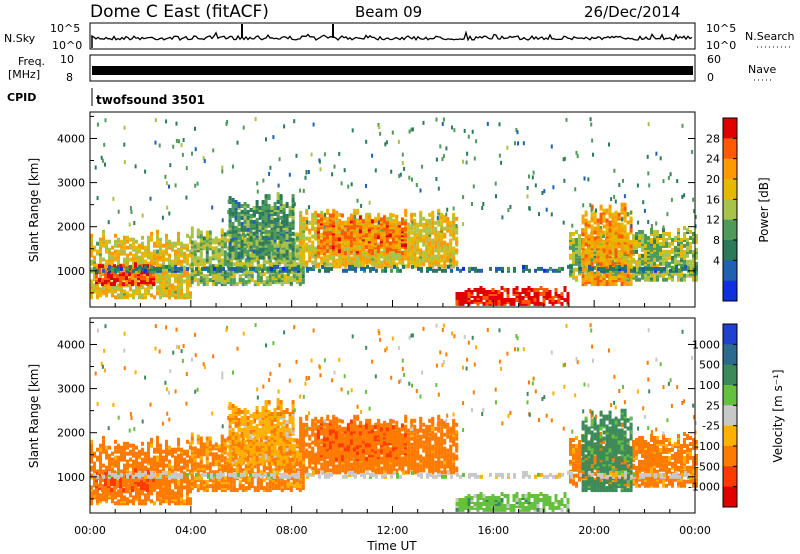  What do you see at coordinates (714, 59) in the screenshot?
I see `nave-tick-high: 60` at bounding box center [714, 59].